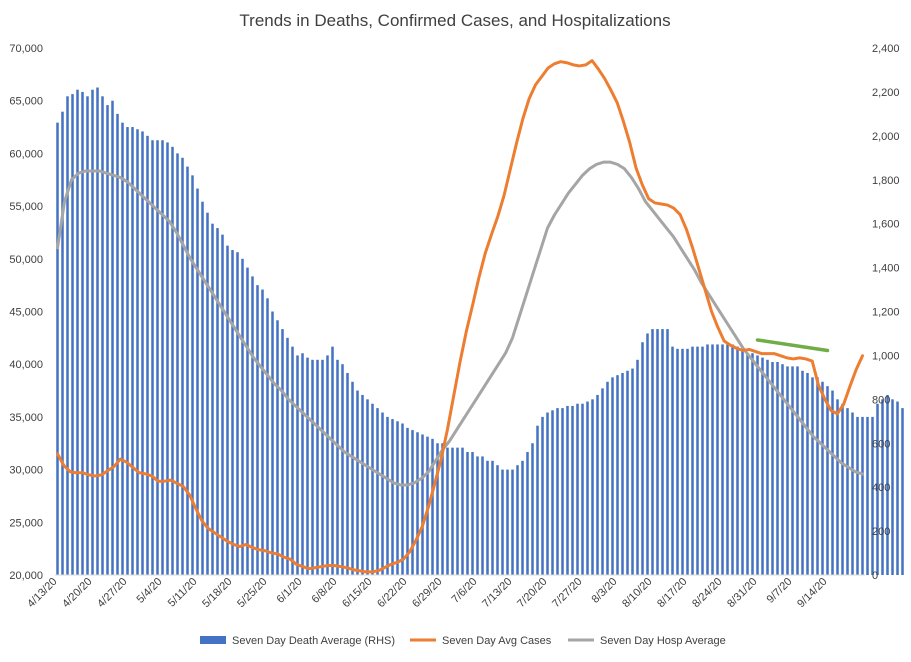 The image size is (911, 662). I want to click on y-left-tick-label: 60,000, so click(26, 154).